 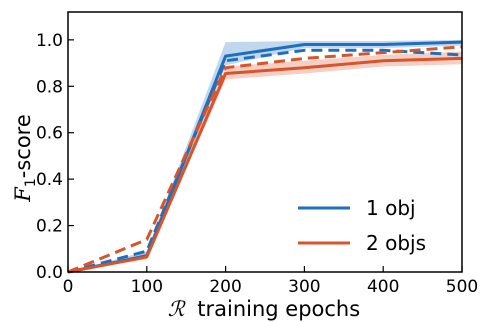 I want to click on y-tick-label: 0.4, so click(x=49, y=180).